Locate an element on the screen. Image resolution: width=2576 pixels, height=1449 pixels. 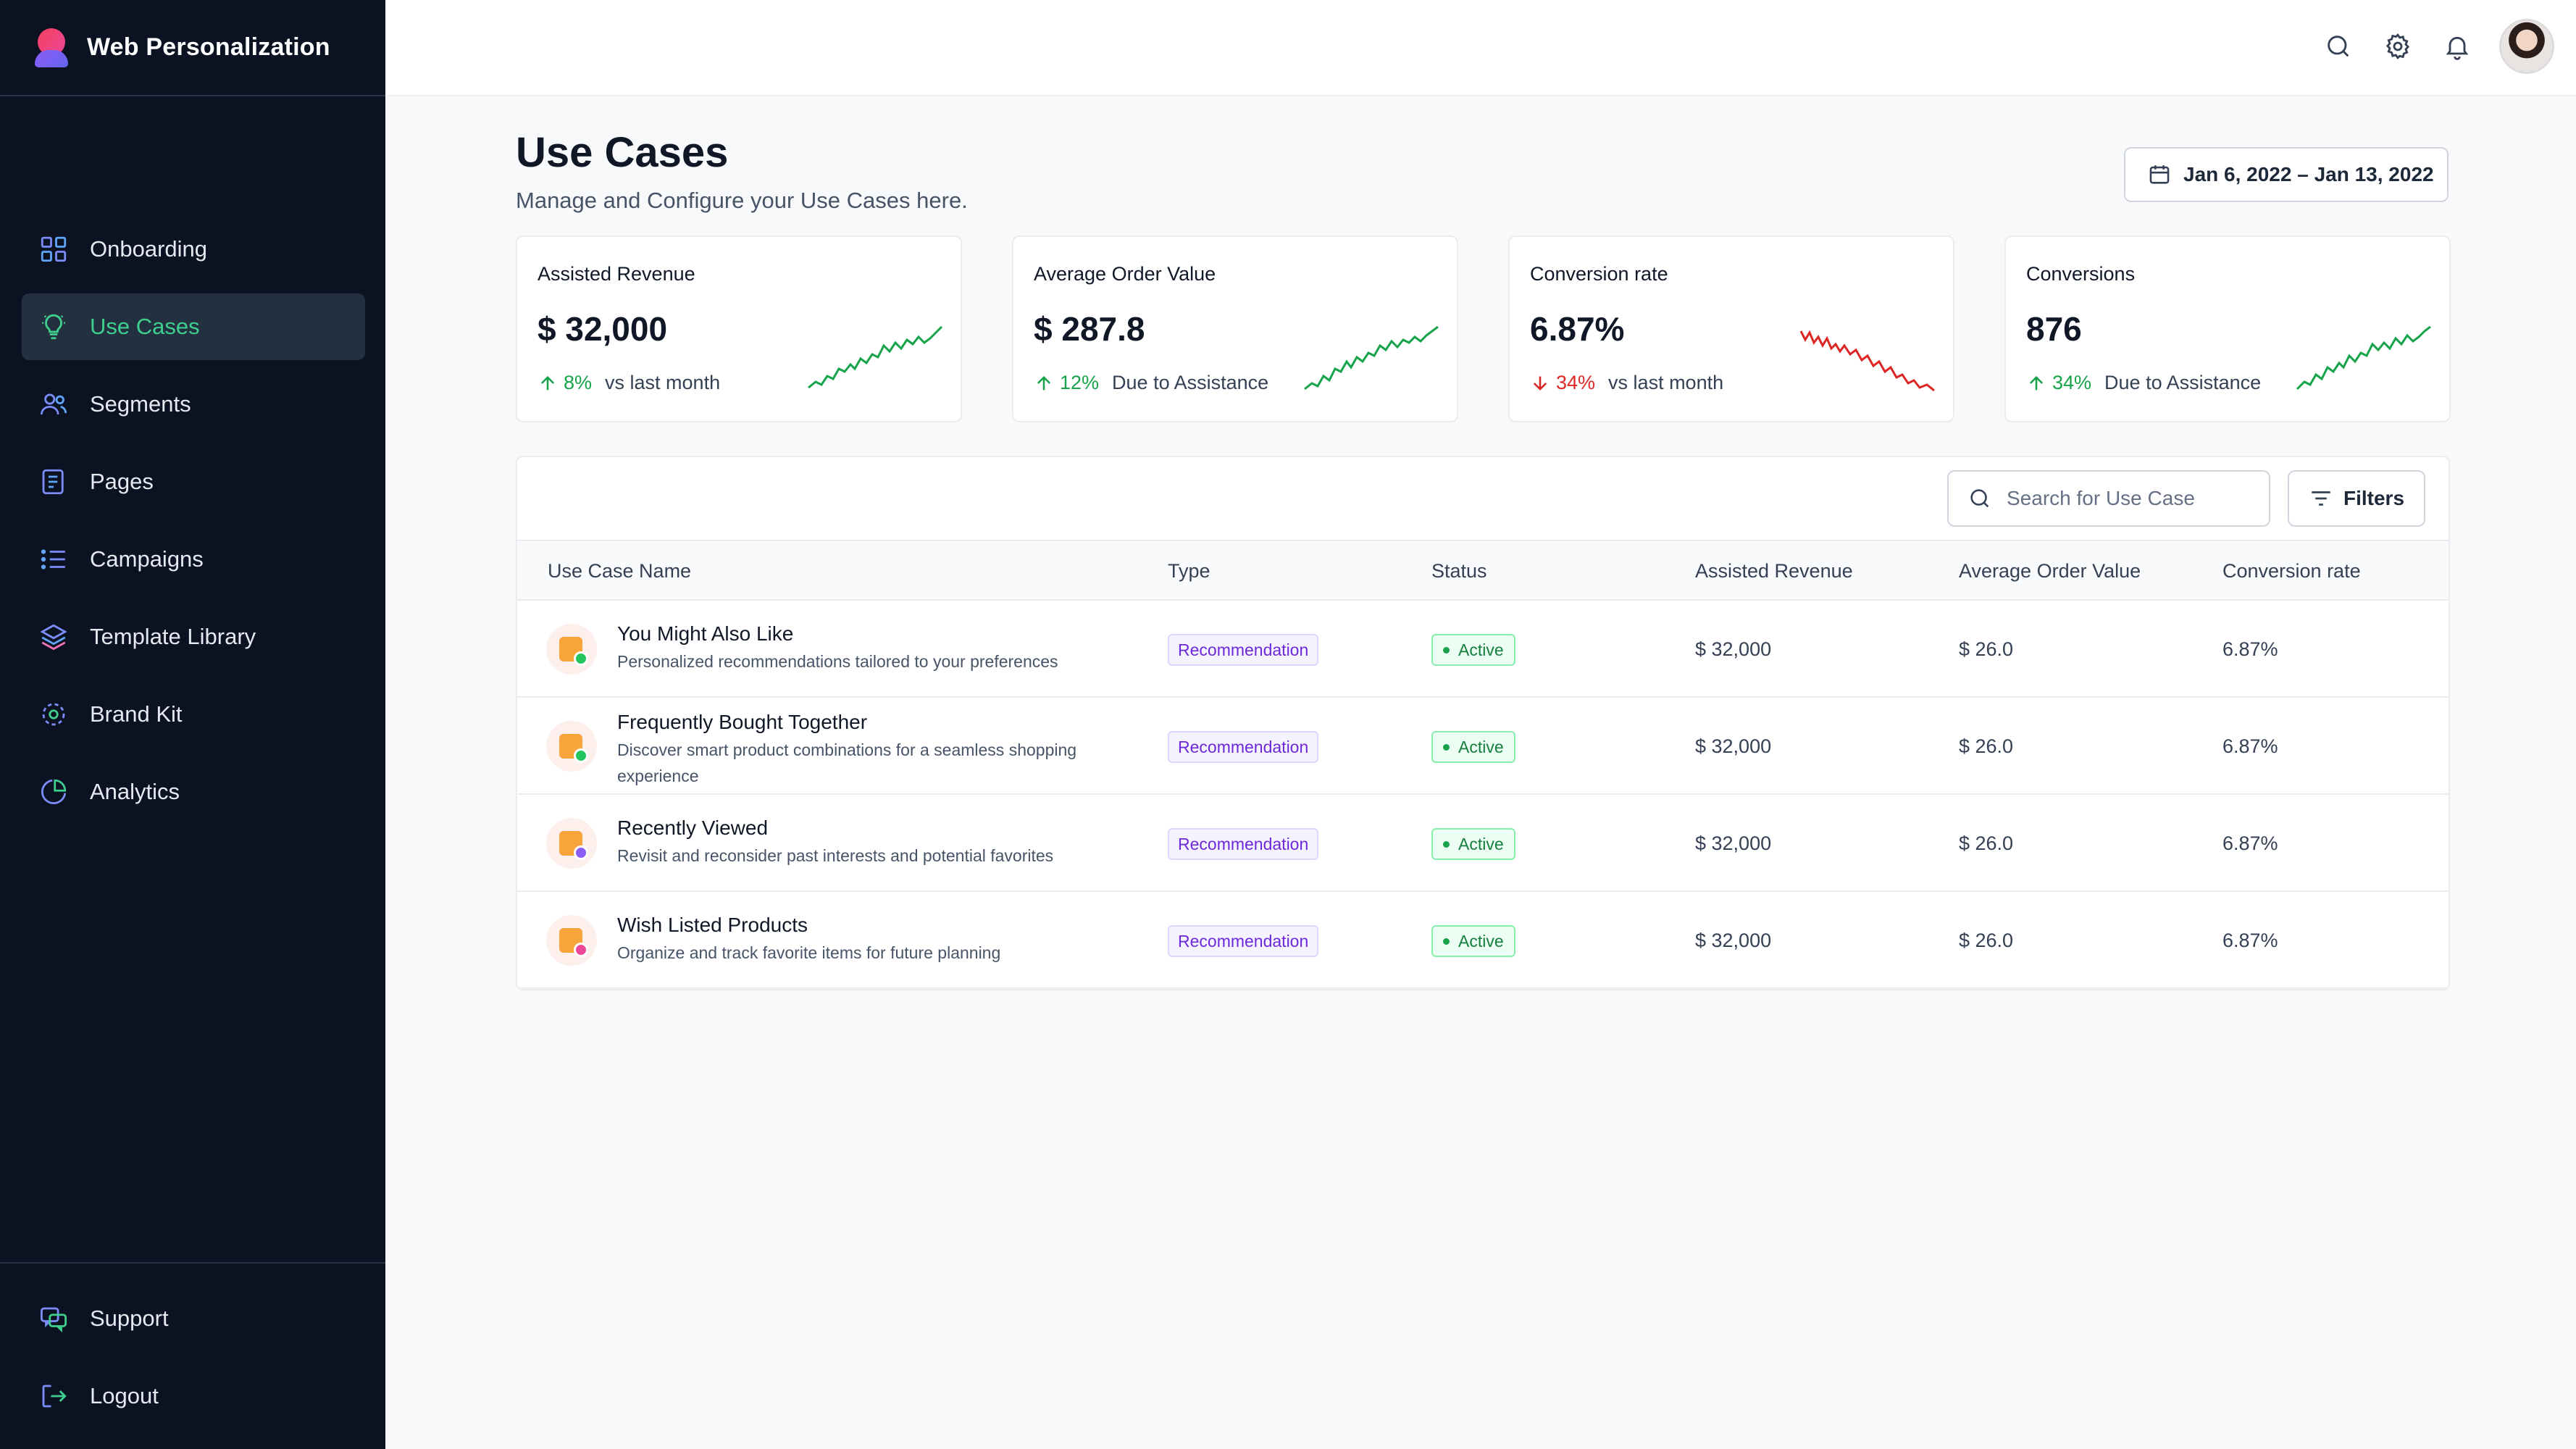
brand: Web Personalization is located at coordinates (192, 48).